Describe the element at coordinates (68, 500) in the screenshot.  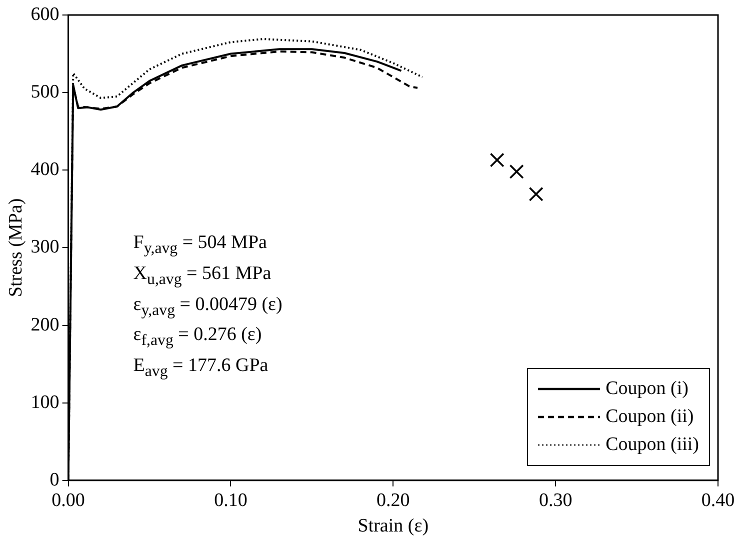
I see `x-tick-label: 0.00` at that location.